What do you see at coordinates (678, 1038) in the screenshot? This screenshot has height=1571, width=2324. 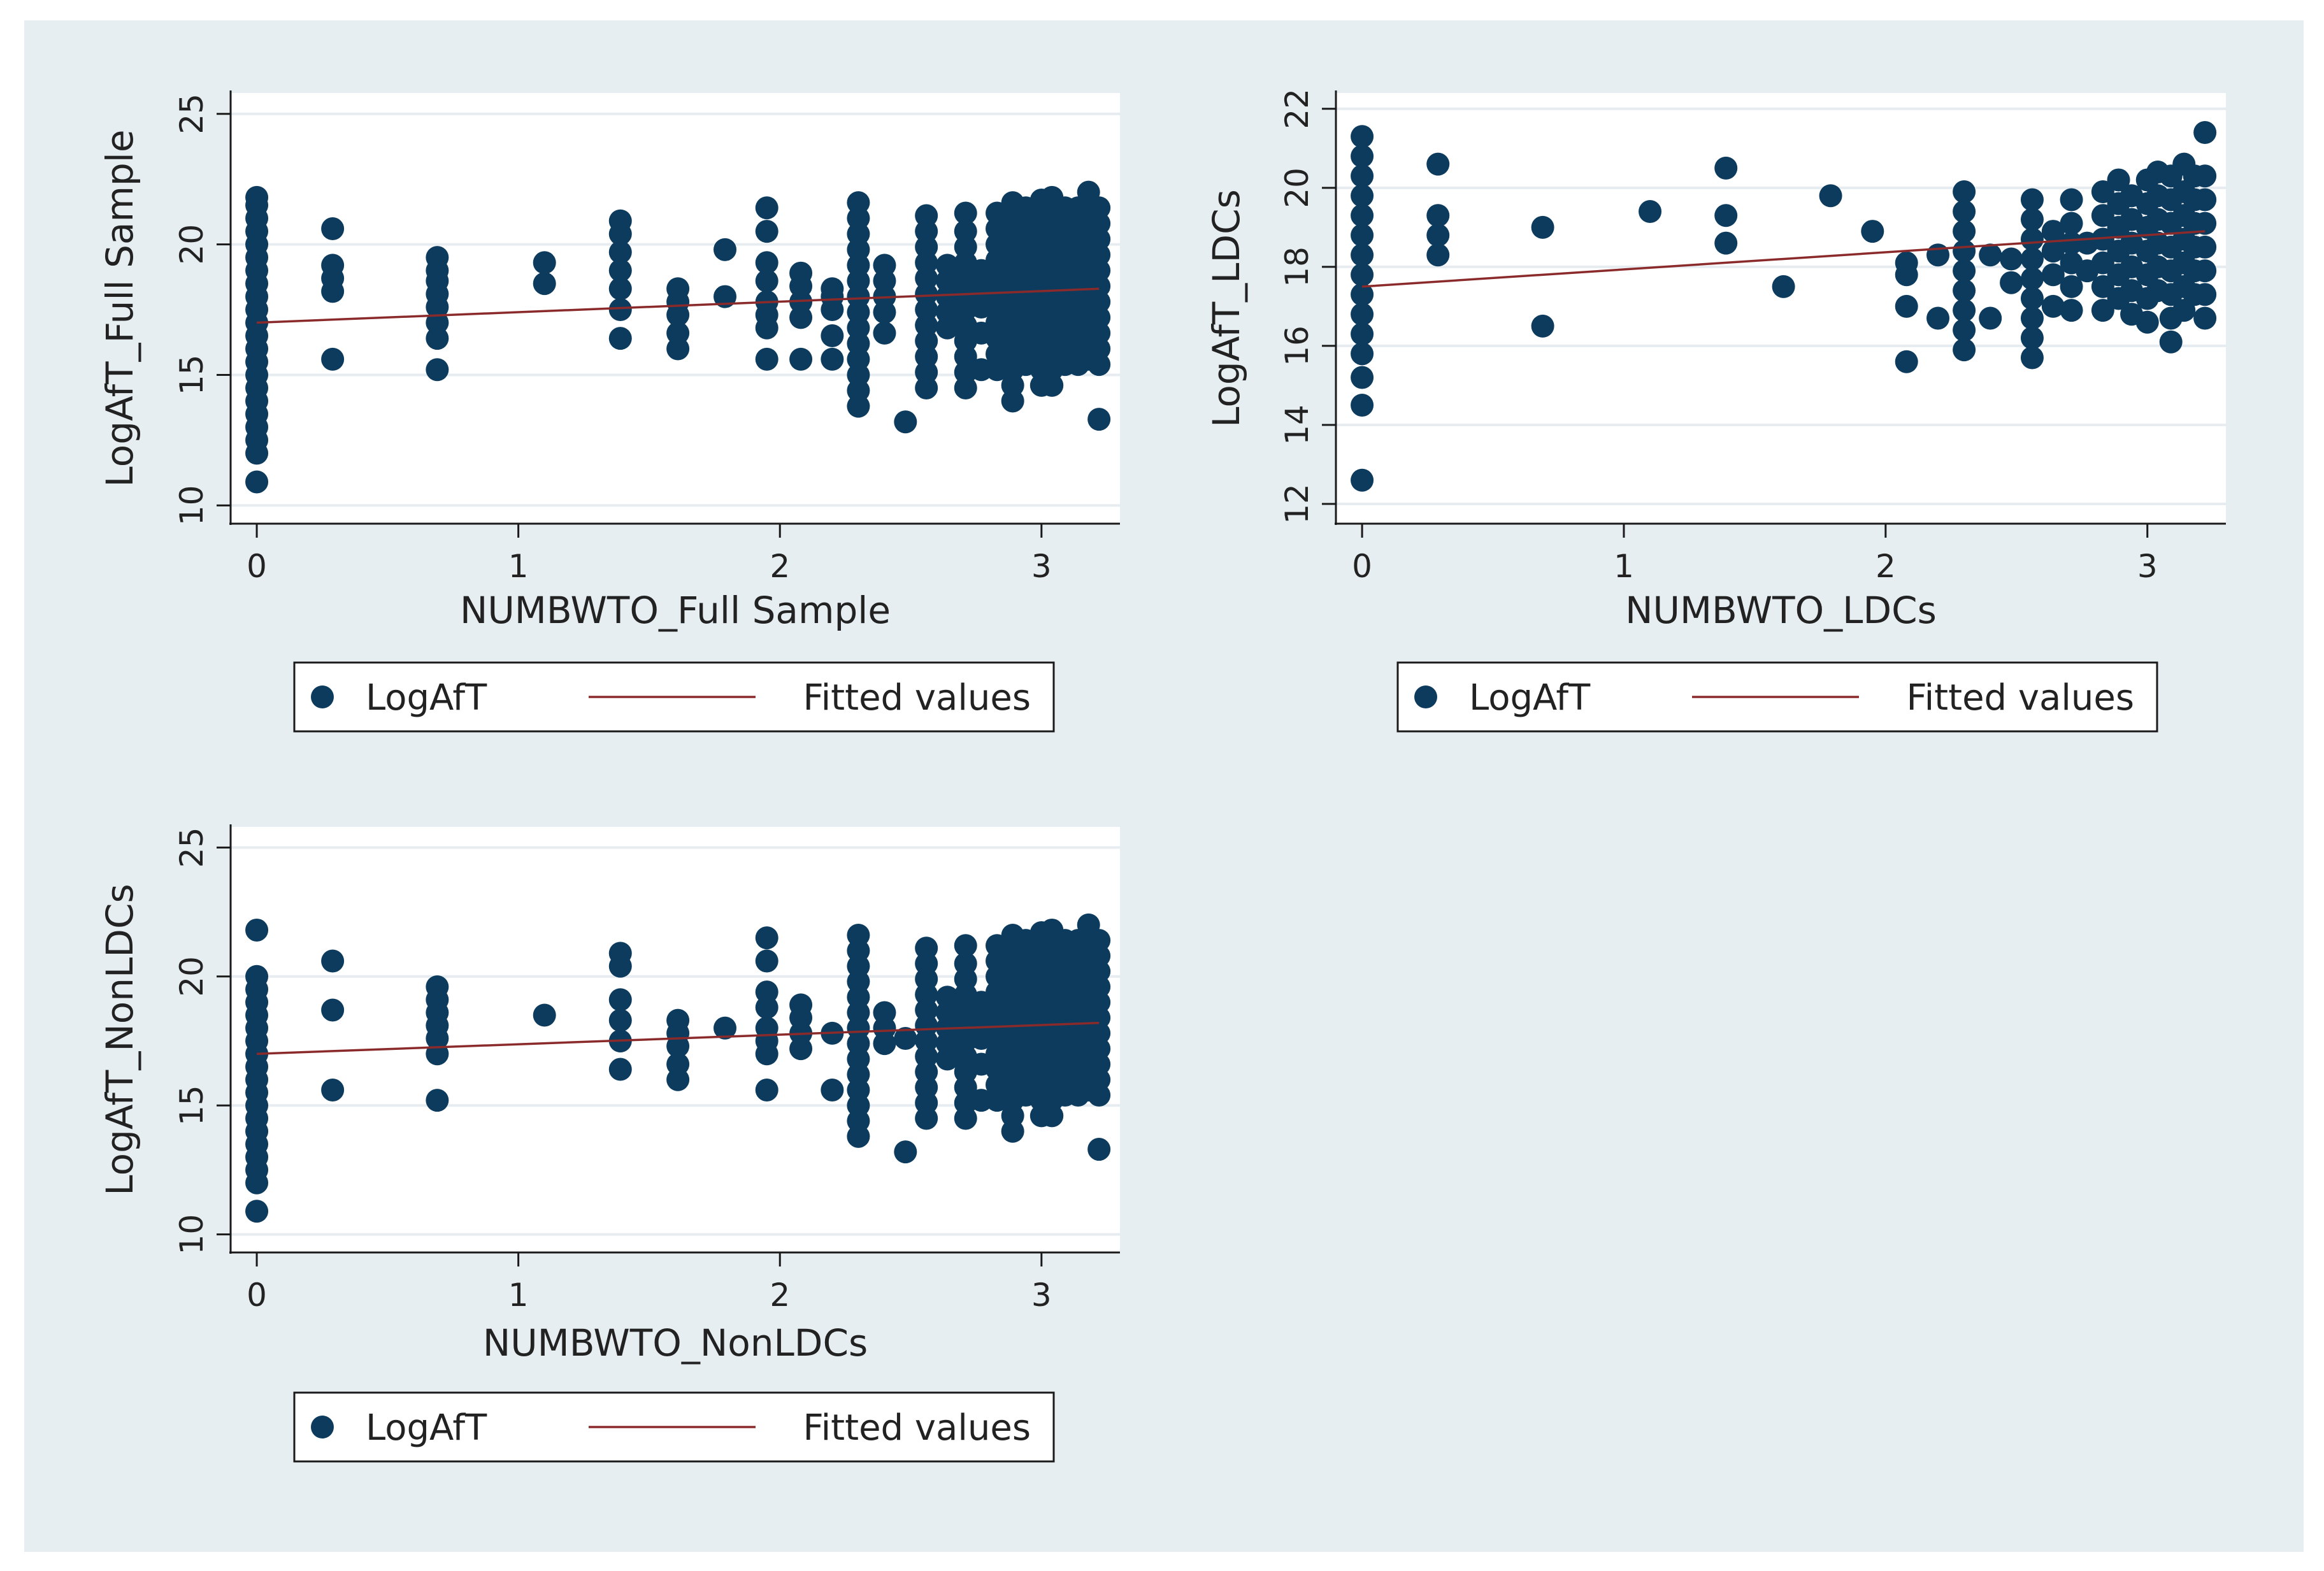 I see `fitted-values-line` at bounding box center [678, 1038].